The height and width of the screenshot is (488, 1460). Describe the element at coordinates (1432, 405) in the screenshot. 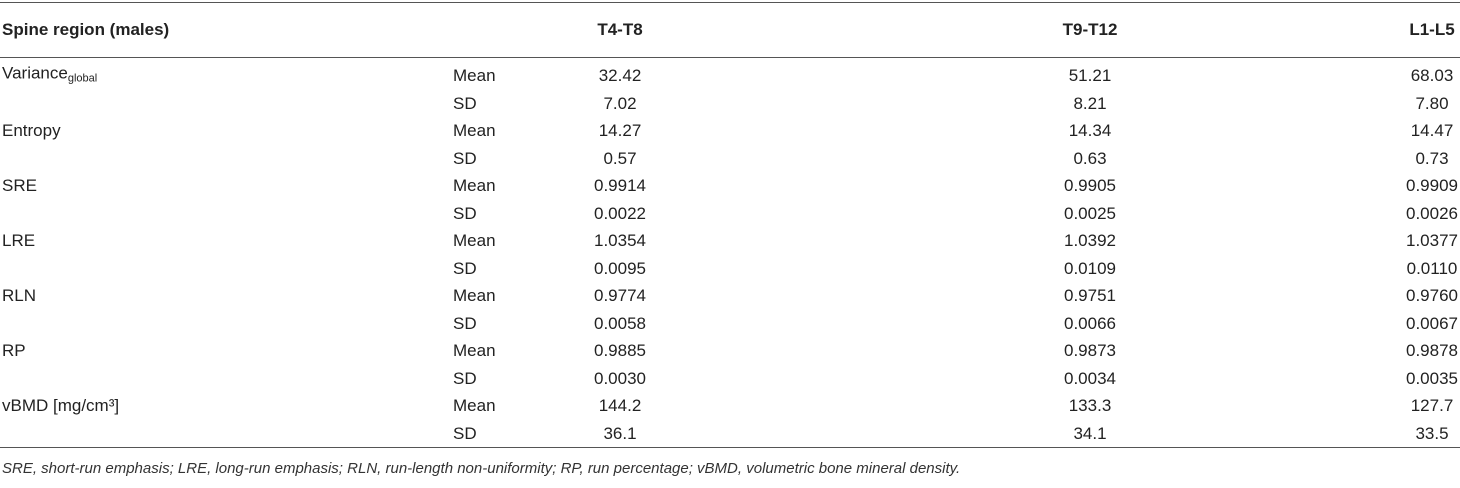

I see `value-cell: 127.7` at that location.